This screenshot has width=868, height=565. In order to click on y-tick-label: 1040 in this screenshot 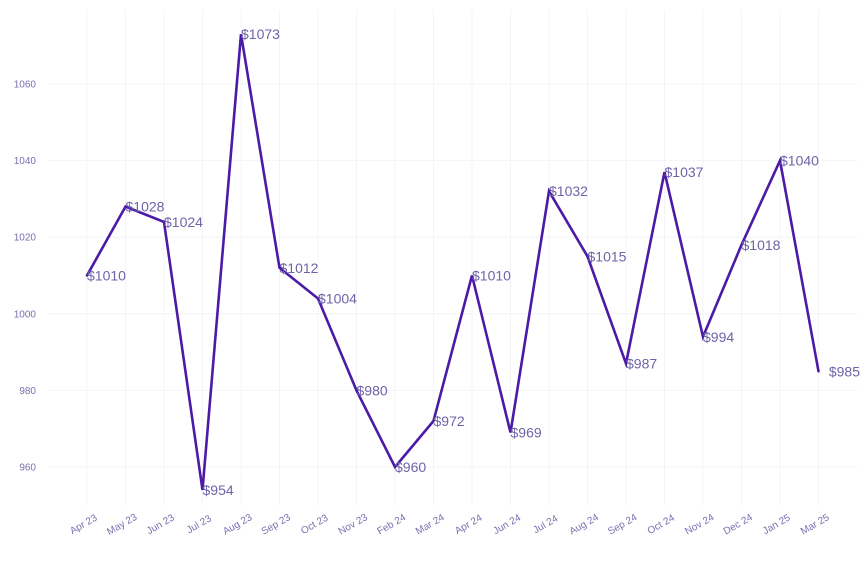, I will do `click(25, 161)`.